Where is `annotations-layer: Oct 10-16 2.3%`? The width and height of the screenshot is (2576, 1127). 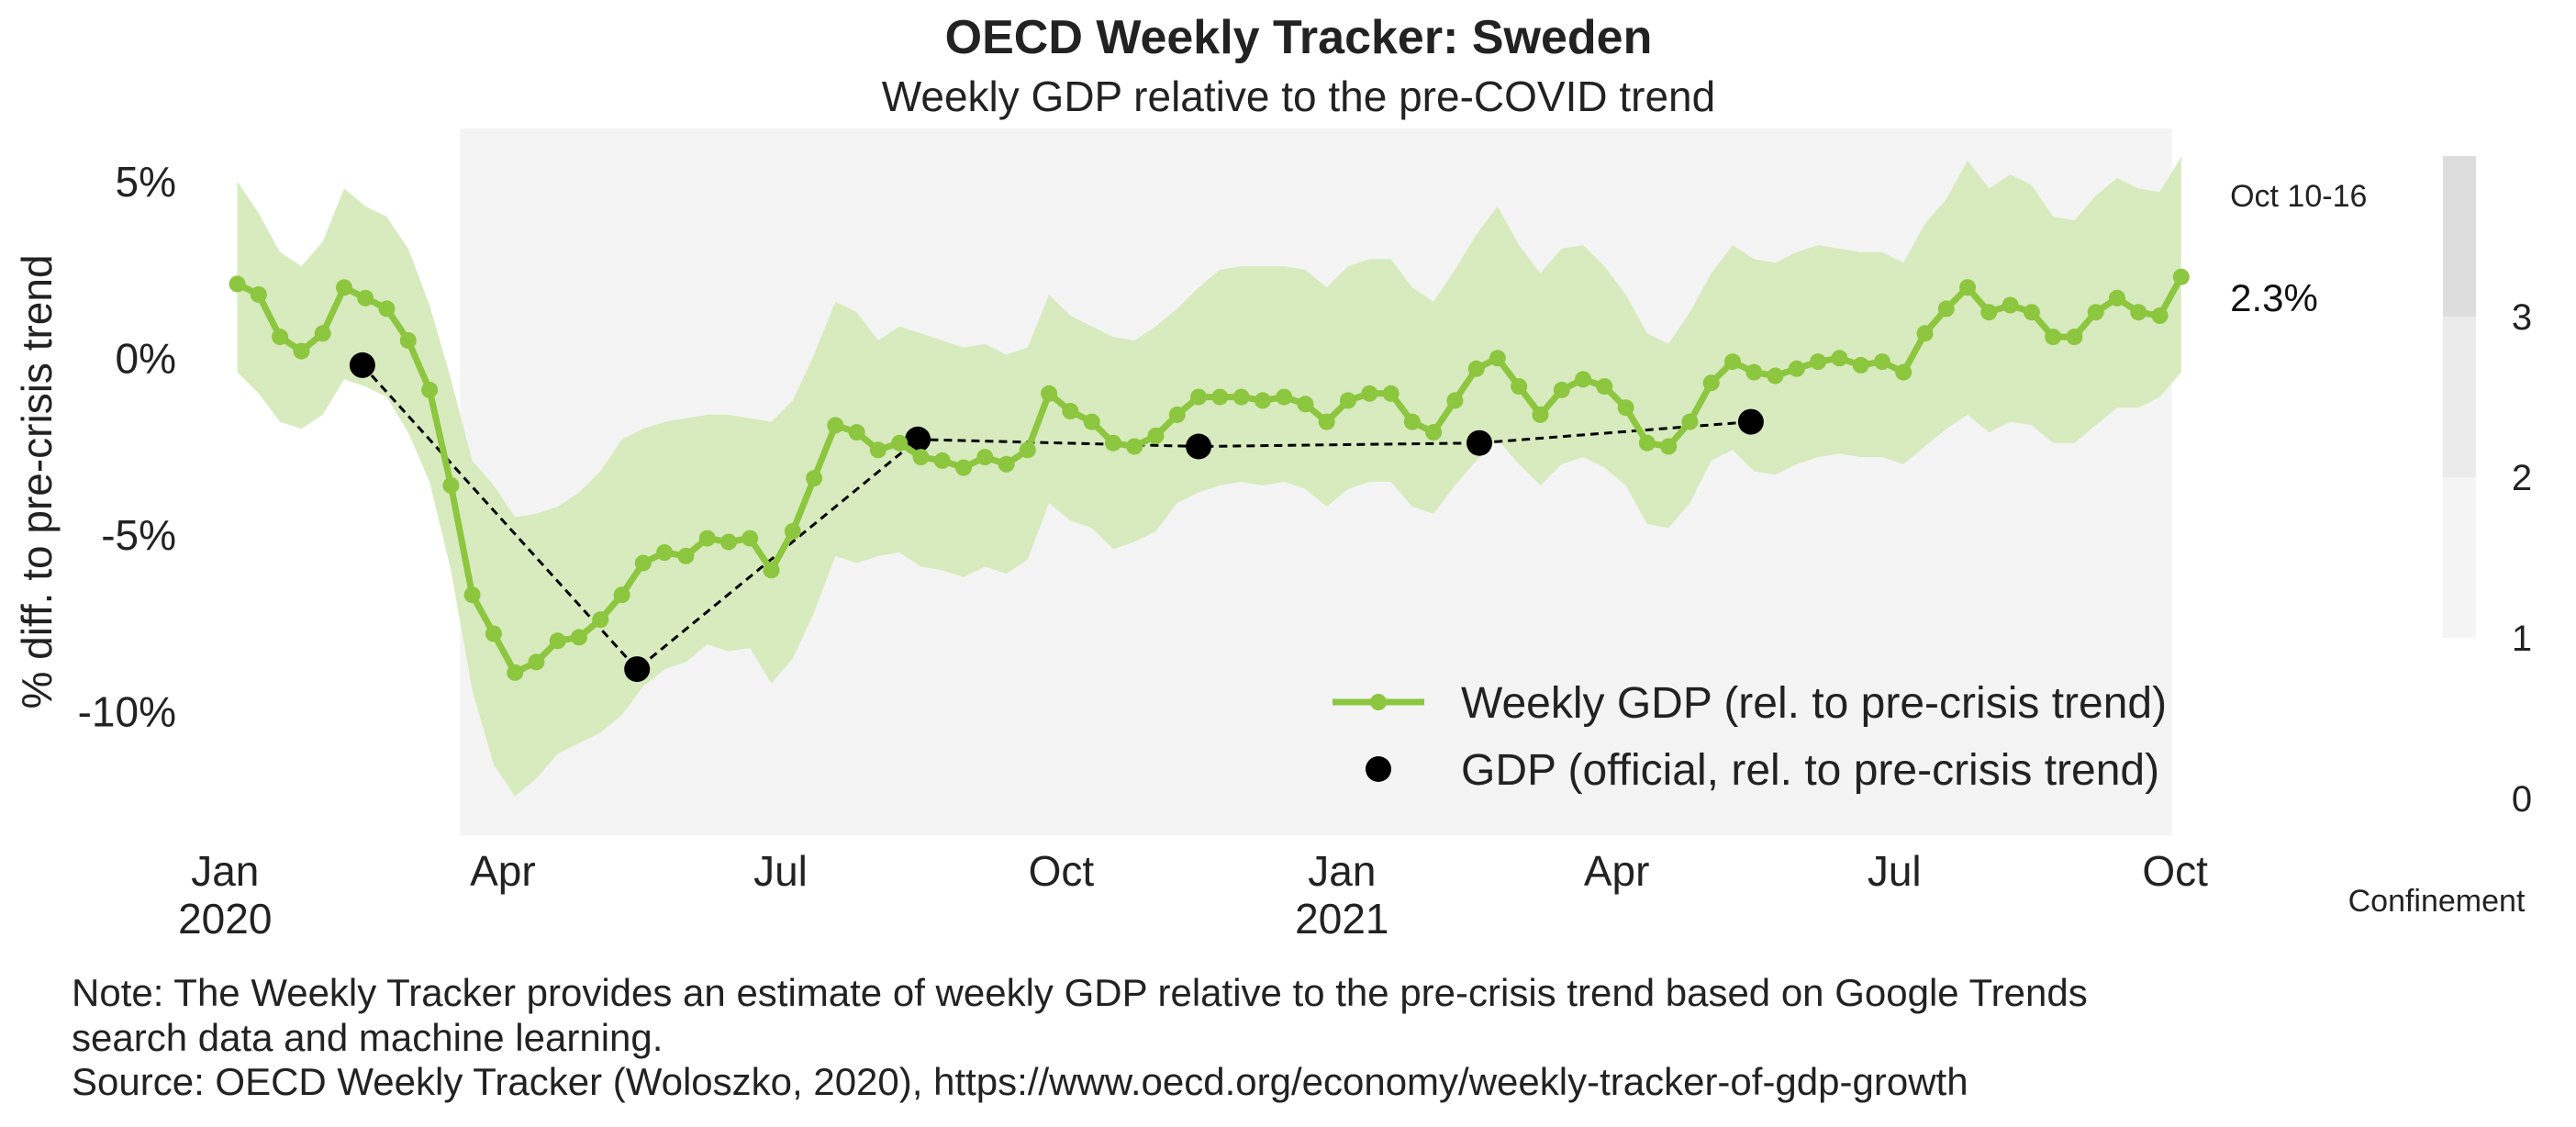 annotations-layer: Oct 10-16 2.3% is located at coordinates (2299, 249).